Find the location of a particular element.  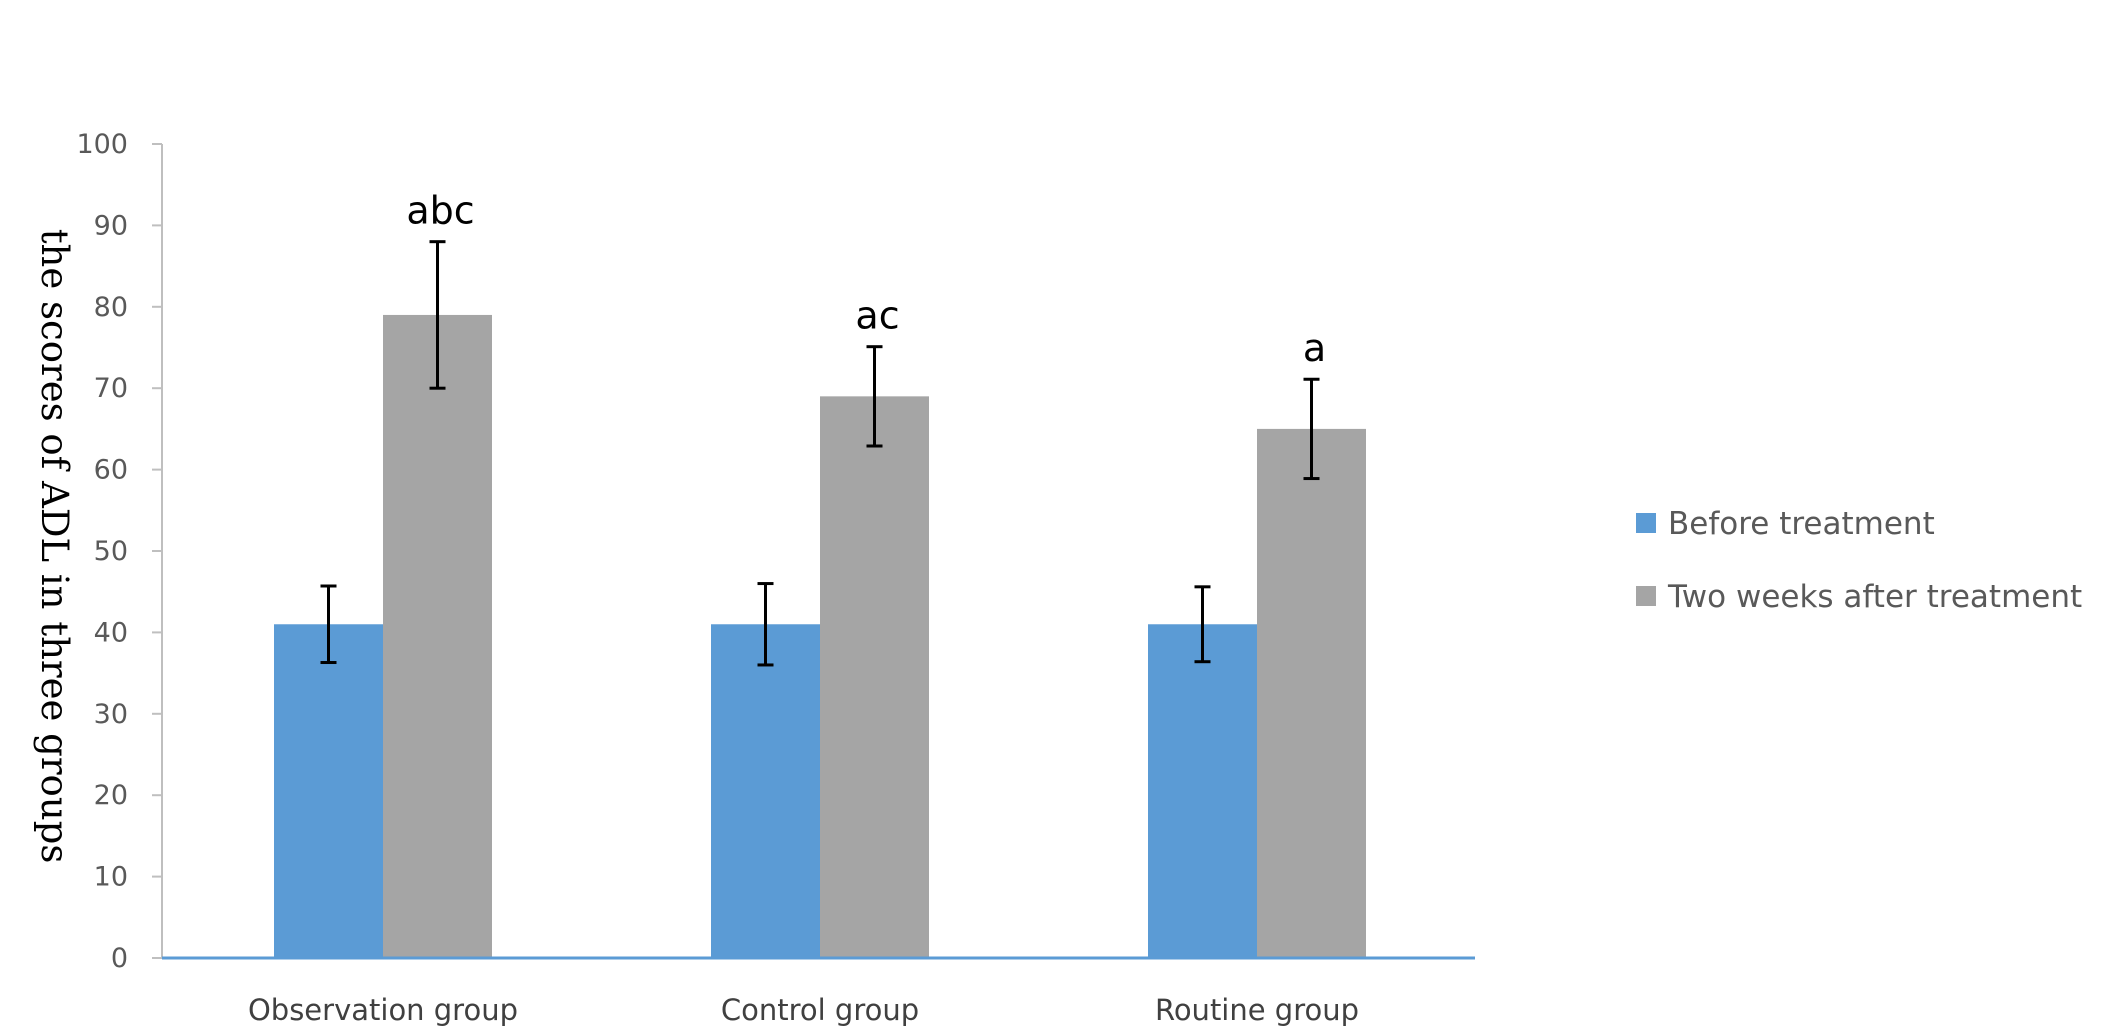

y-axis: 0 10 20 30 40 50 60 70 80 90 100 is located at coordinates (119, 551).